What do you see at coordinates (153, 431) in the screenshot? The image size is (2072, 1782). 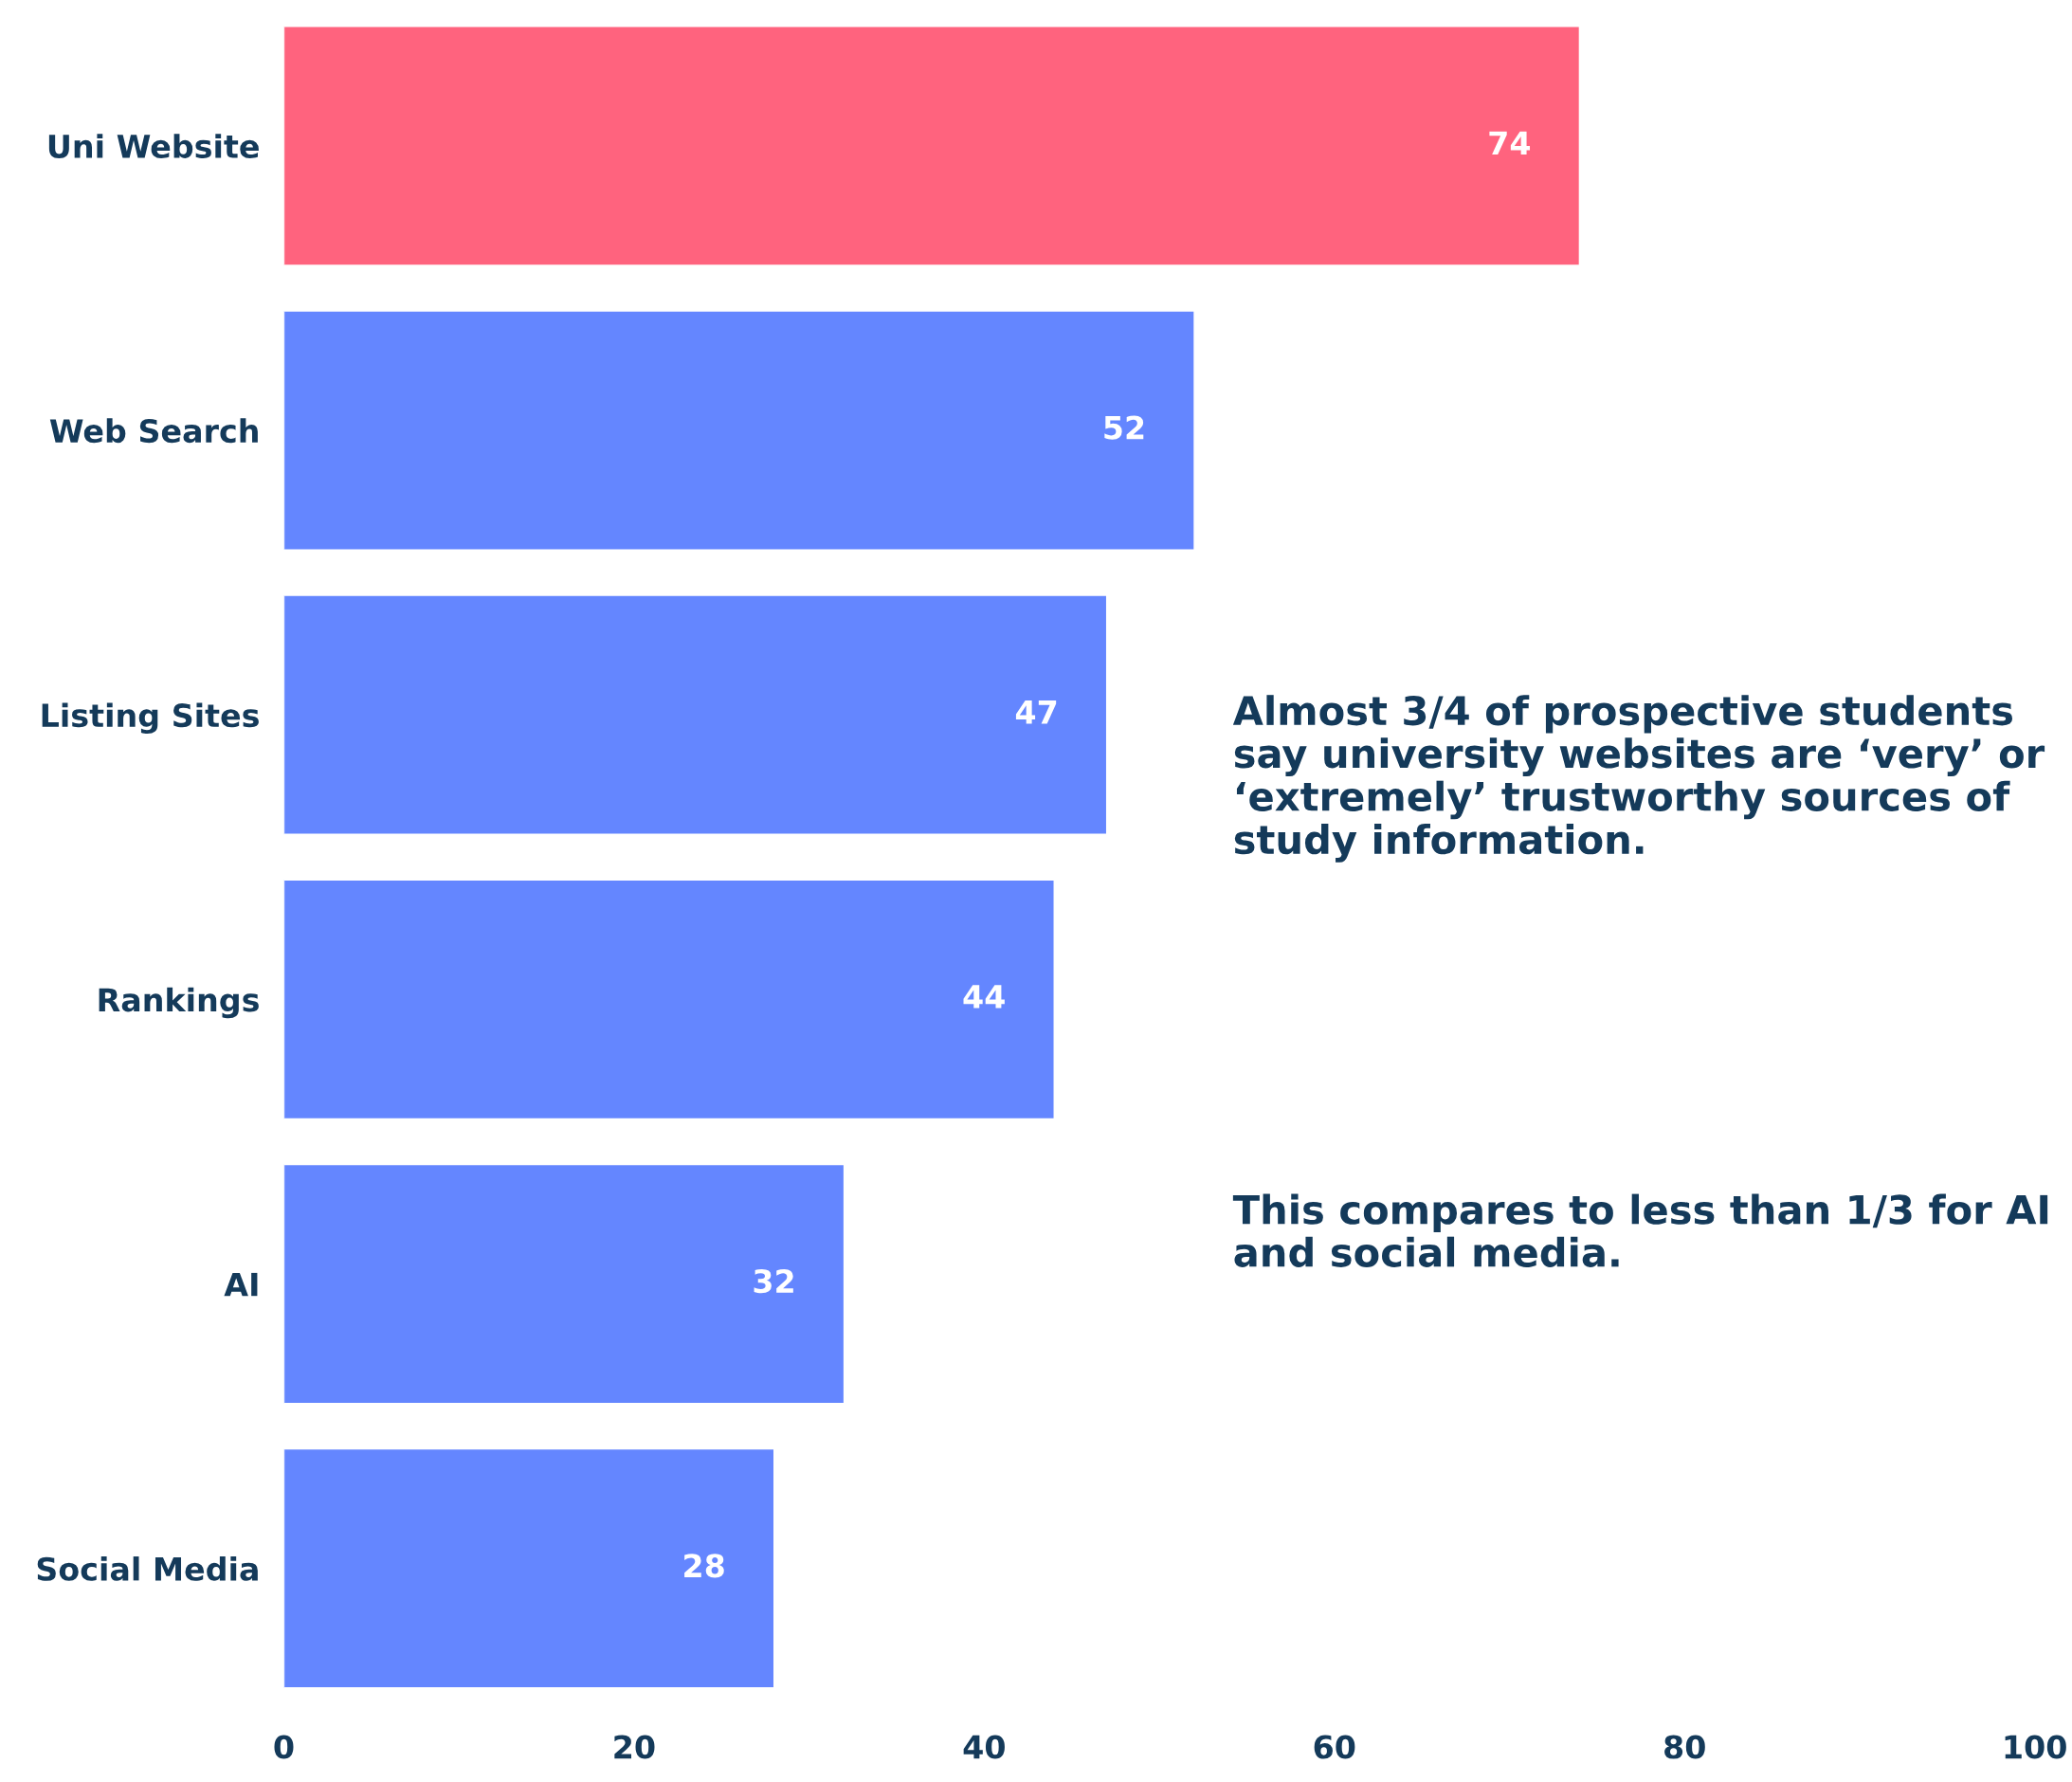 I see `y-tick-label: Web Search` at bounding box center [153, 431].